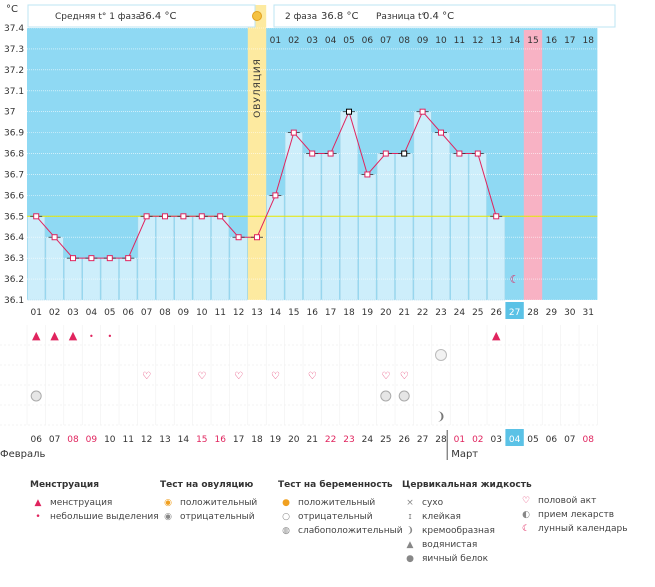  What do you see at coordinates (459, 41) in the screenshot?
I see `phase2-day-label: 11` at bounding box center [459, 41].